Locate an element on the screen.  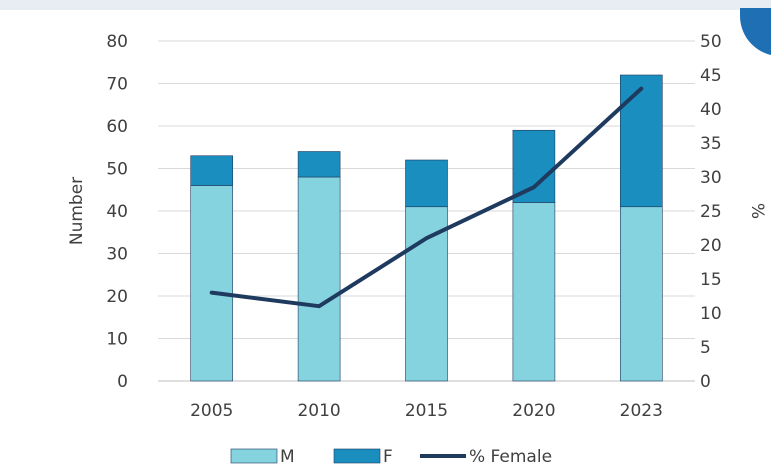
left-tick-label: 80 is located at coordinates (117, 42).